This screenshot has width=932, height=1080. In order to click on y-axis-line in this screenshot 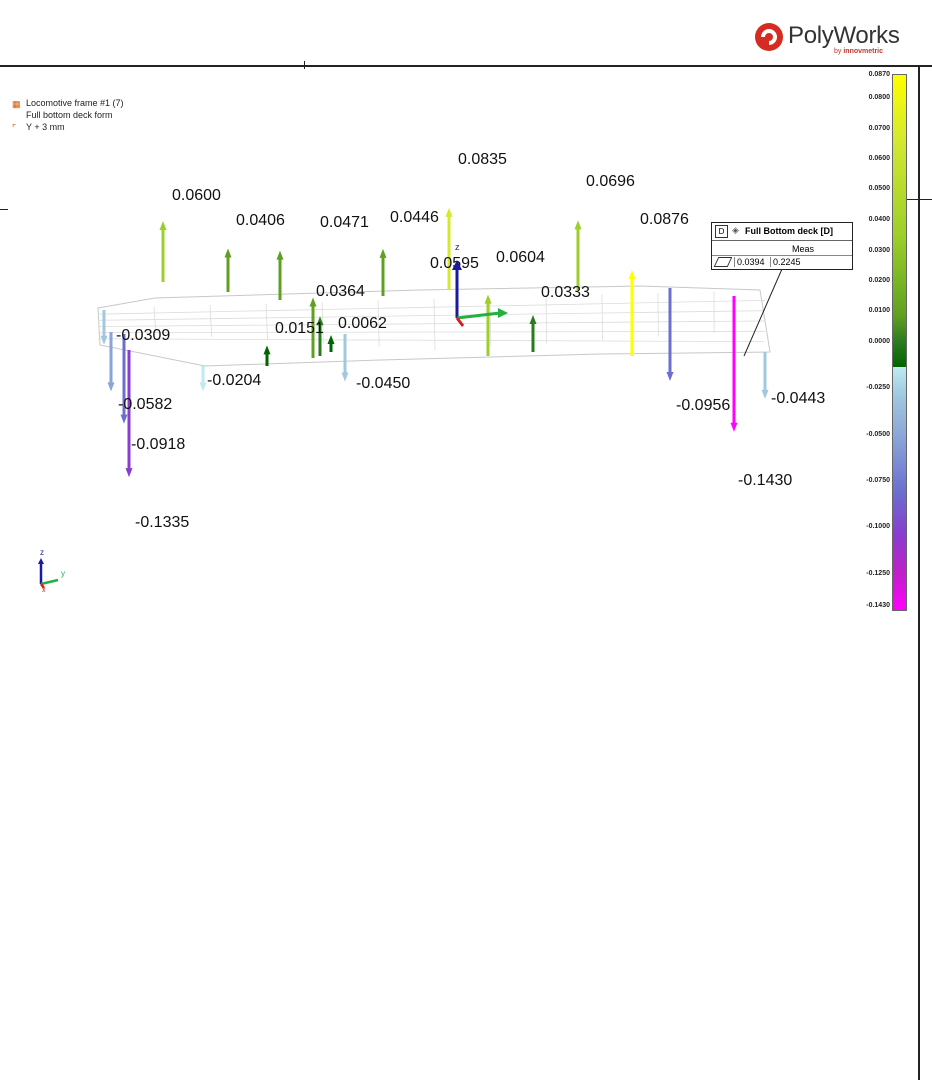, I will do `click(478, 315)`.